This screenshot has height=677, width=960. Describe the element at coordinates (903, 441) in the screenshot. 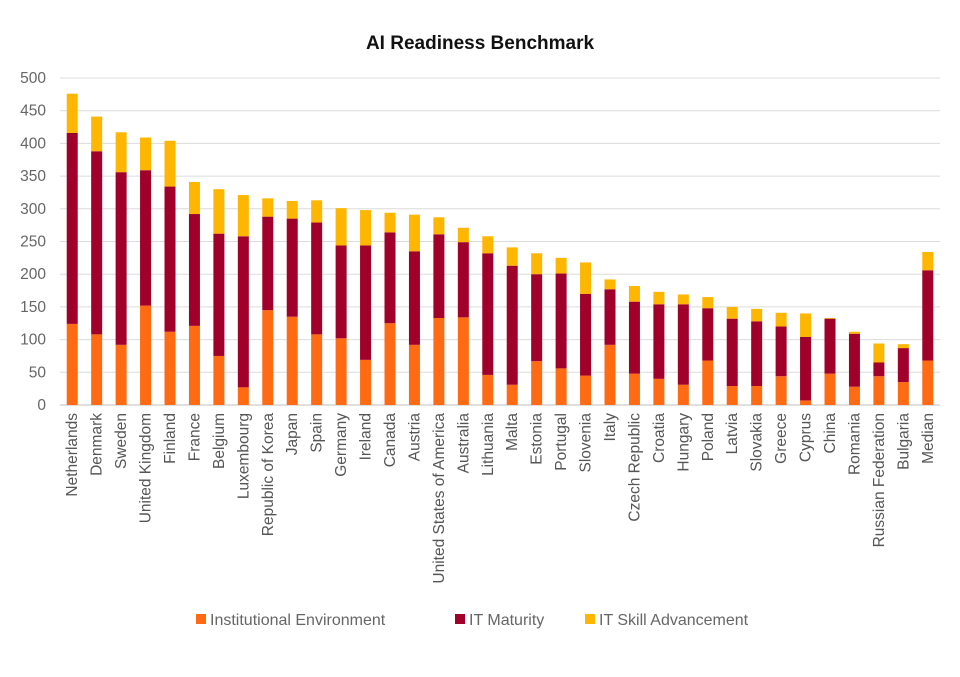

I see `x-tick-label: Bulgaria` at that location.